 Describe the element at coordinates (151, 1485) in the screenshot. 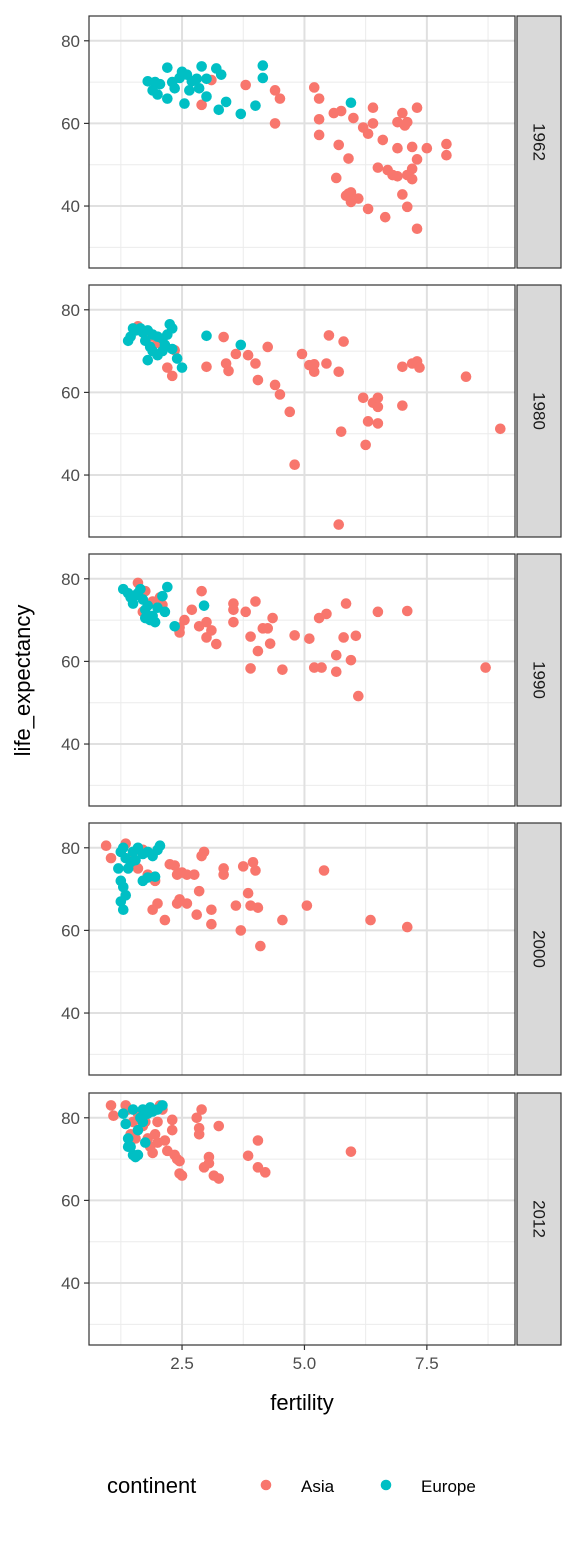

I see `legend-title: continent` at that location.